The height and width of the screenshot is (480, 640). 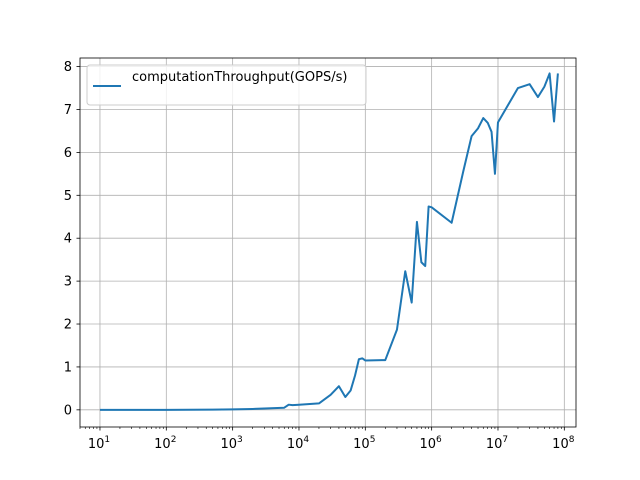 I want to click on x-tick-label: 10², so click(x=165, y=443).